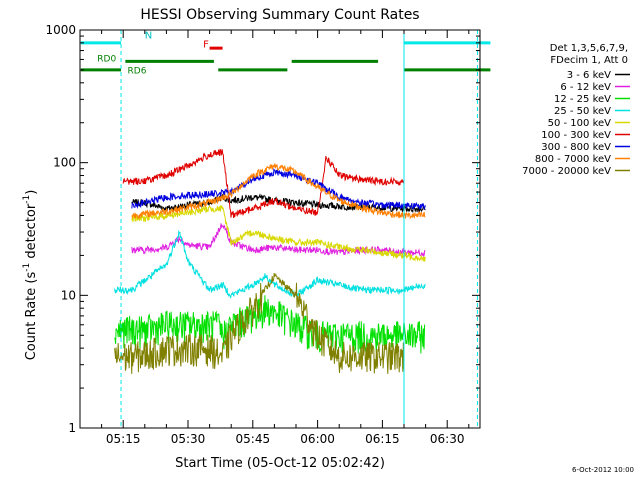 The width and height of the screenshot is (640, 480). I want to click on svg-text: Count Rate (s-1 detector-1), so click(30, 275).